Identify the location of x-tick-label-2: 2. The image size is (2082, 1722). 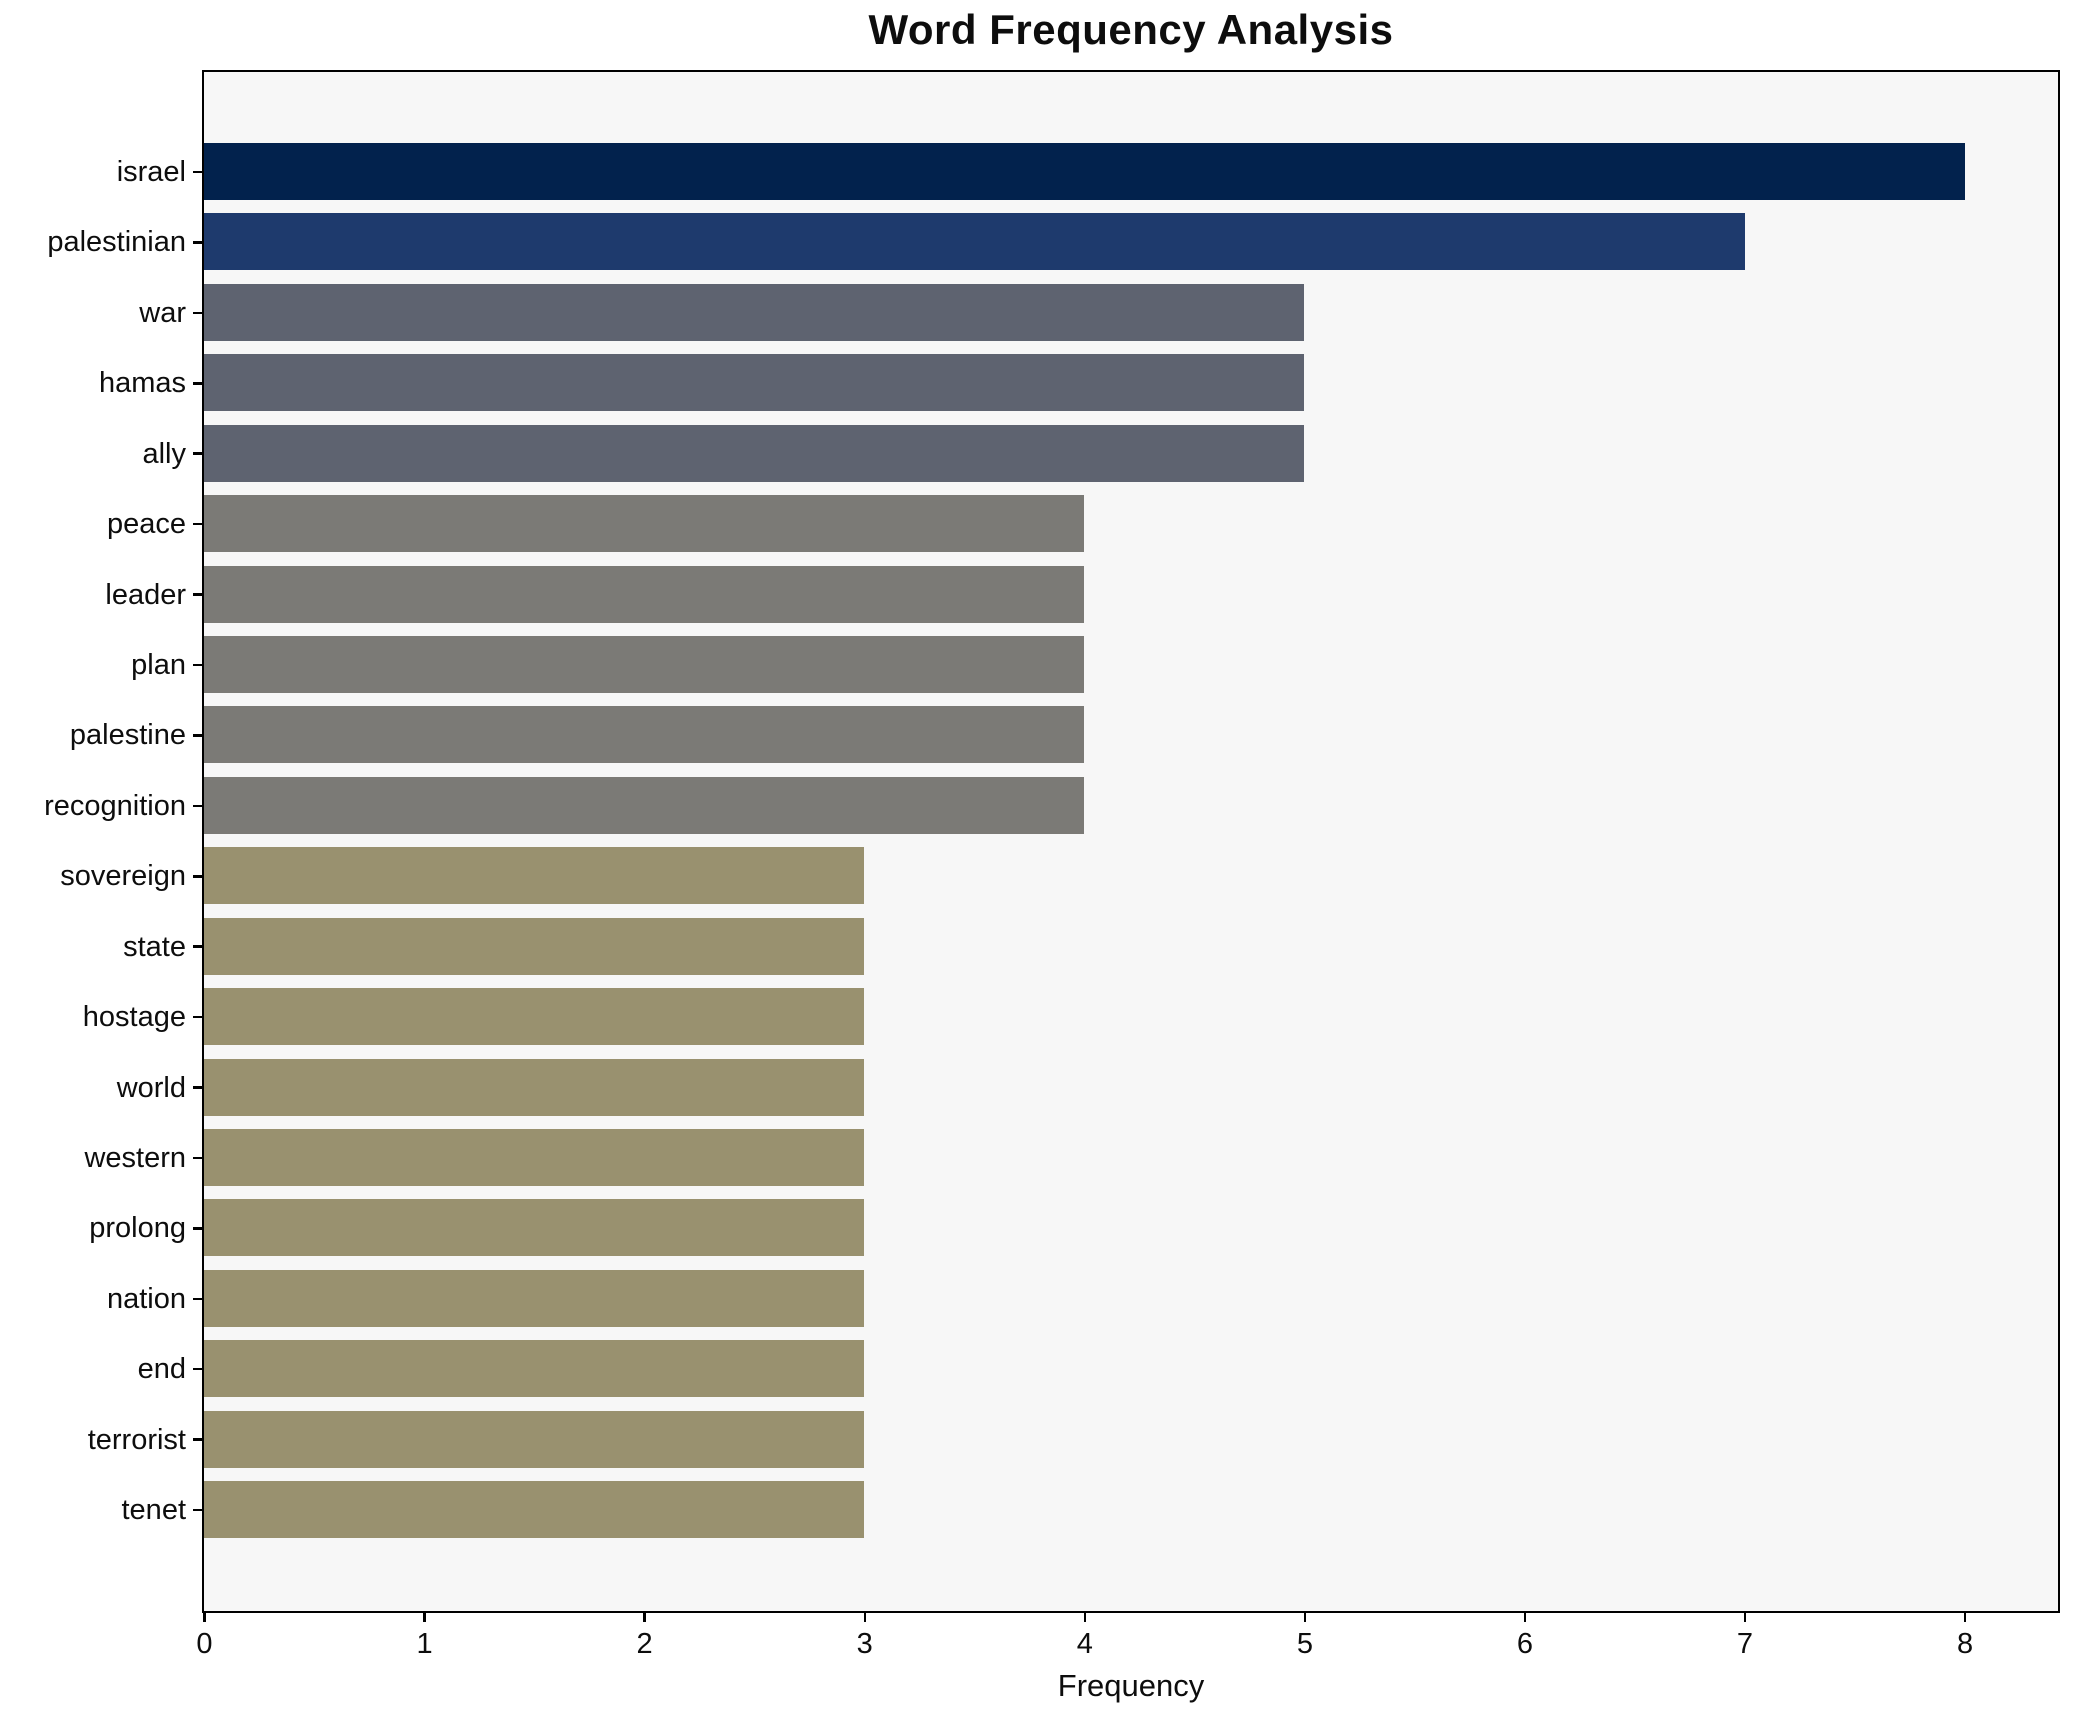
(644, 1644).